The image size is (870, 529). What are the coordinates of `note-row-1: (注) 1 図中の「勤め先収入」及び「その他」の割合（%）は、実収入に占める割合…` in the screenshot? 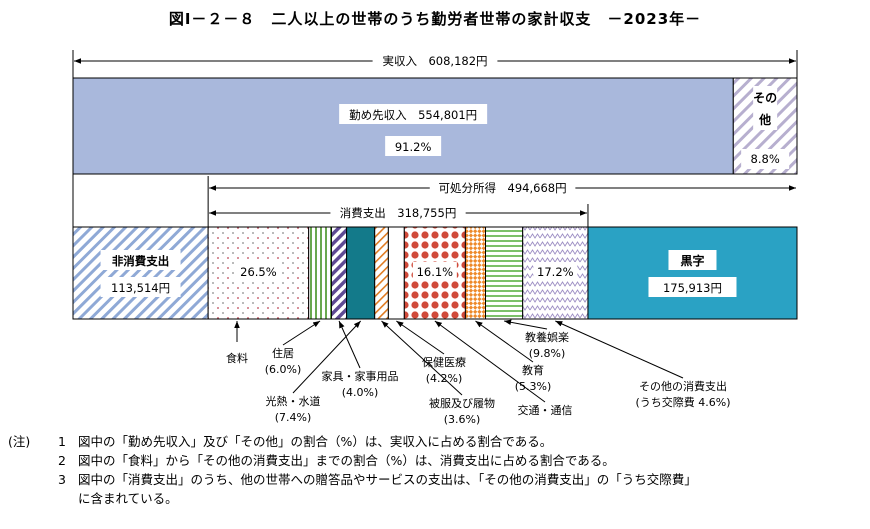 It's located at (439, 441).